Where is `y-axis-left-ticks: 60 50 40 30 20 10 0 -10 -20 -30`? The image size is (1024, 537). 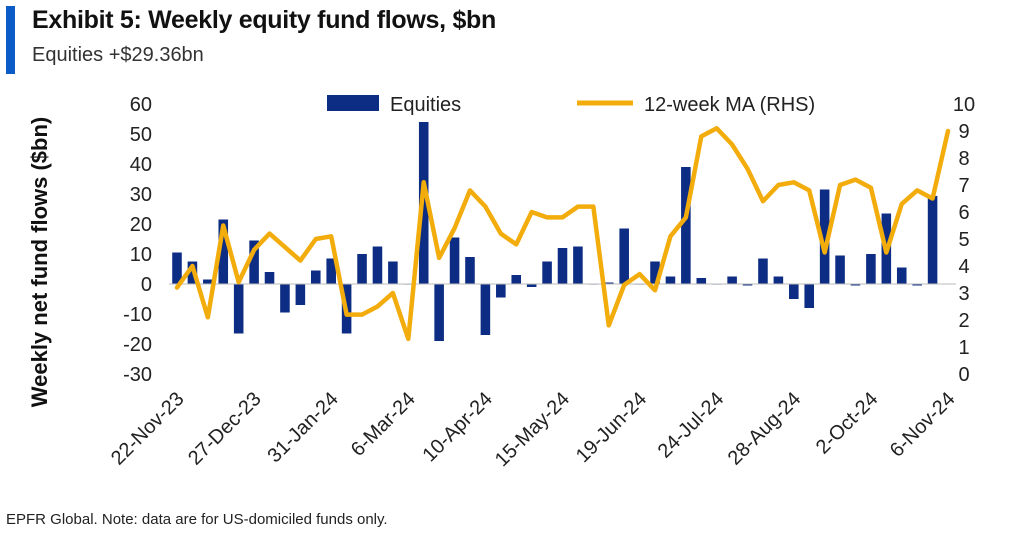
y-axis-left-ticks: 60 50 40 30 20 10 0 -10 -20 -30 is located at coordinates (137, 240).